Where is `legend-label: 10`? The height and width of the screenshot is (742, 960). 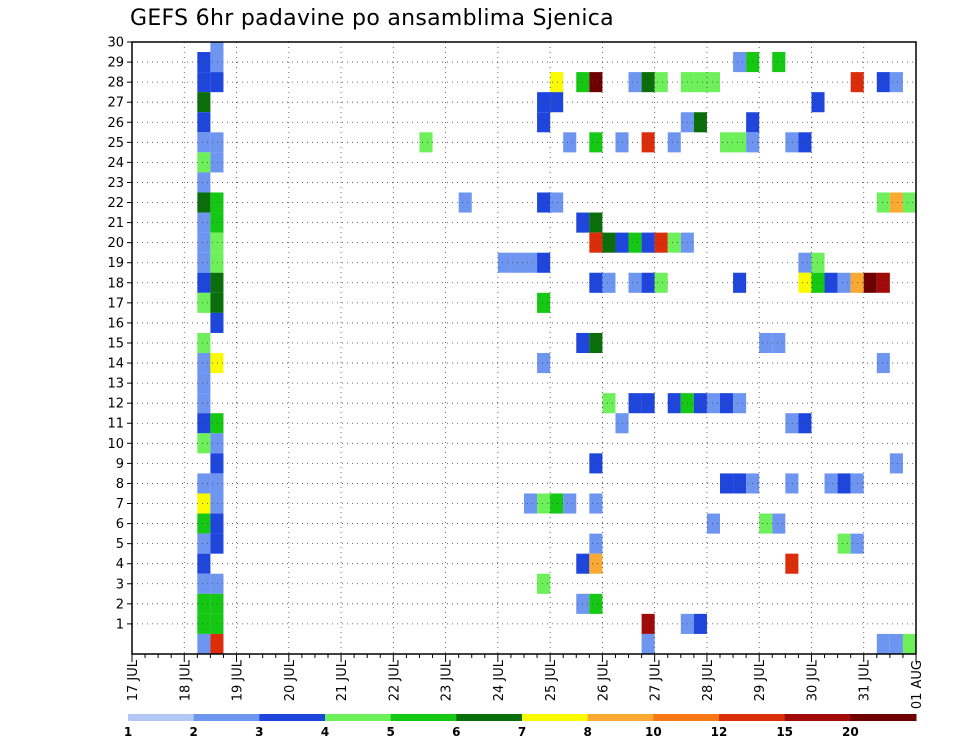 legend-label: 10 is located at coordinates (653, 732).